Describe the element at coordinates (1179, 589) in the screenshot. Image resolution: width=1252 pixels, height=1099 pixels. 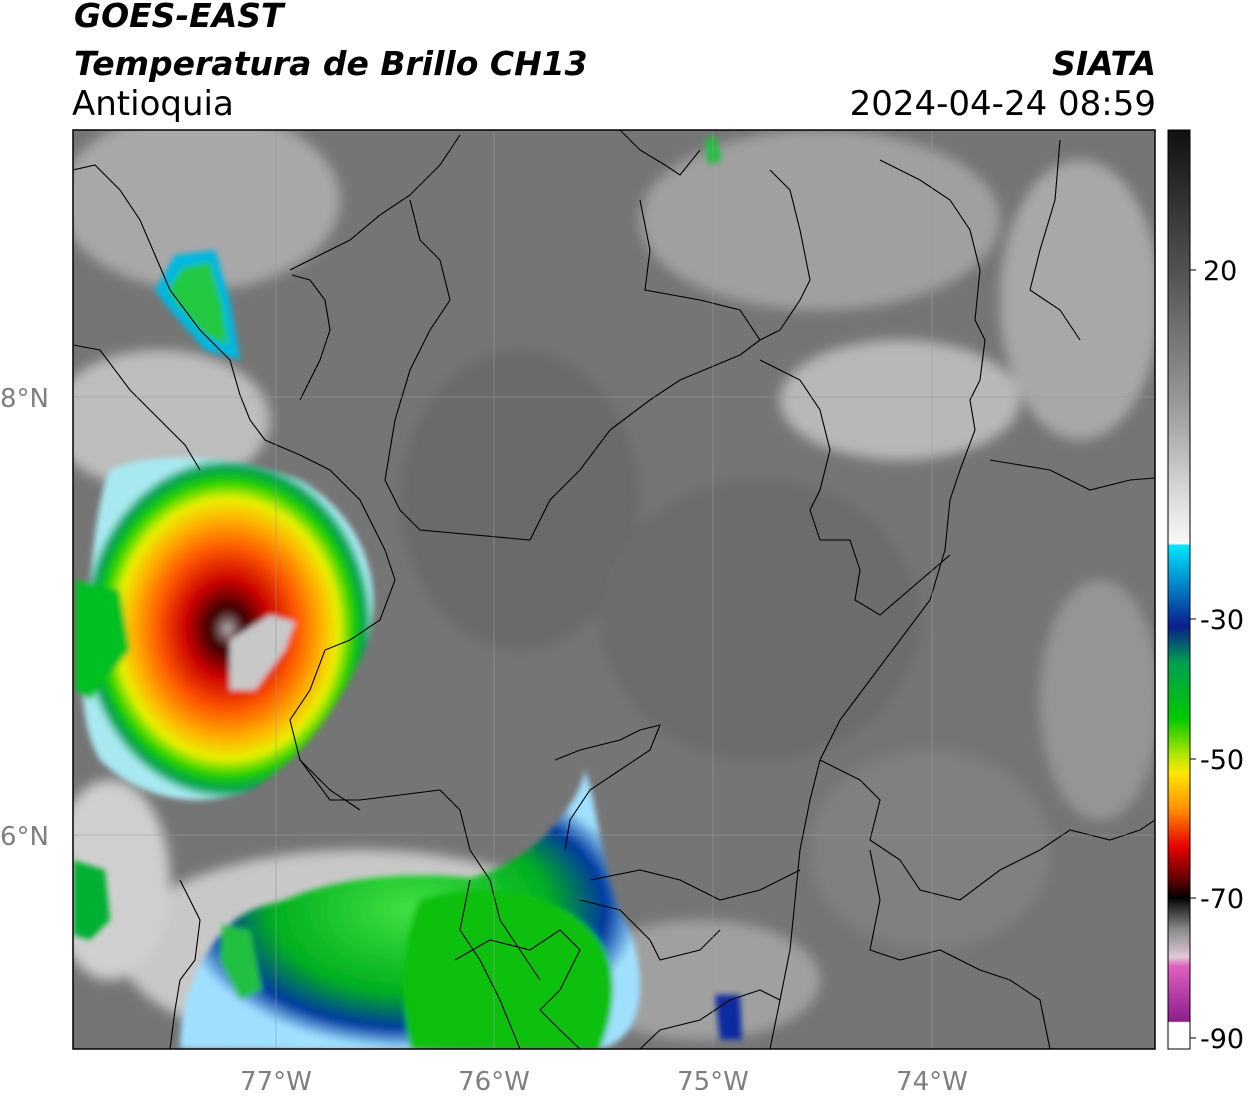
I see `colorbar-scale` at that location.